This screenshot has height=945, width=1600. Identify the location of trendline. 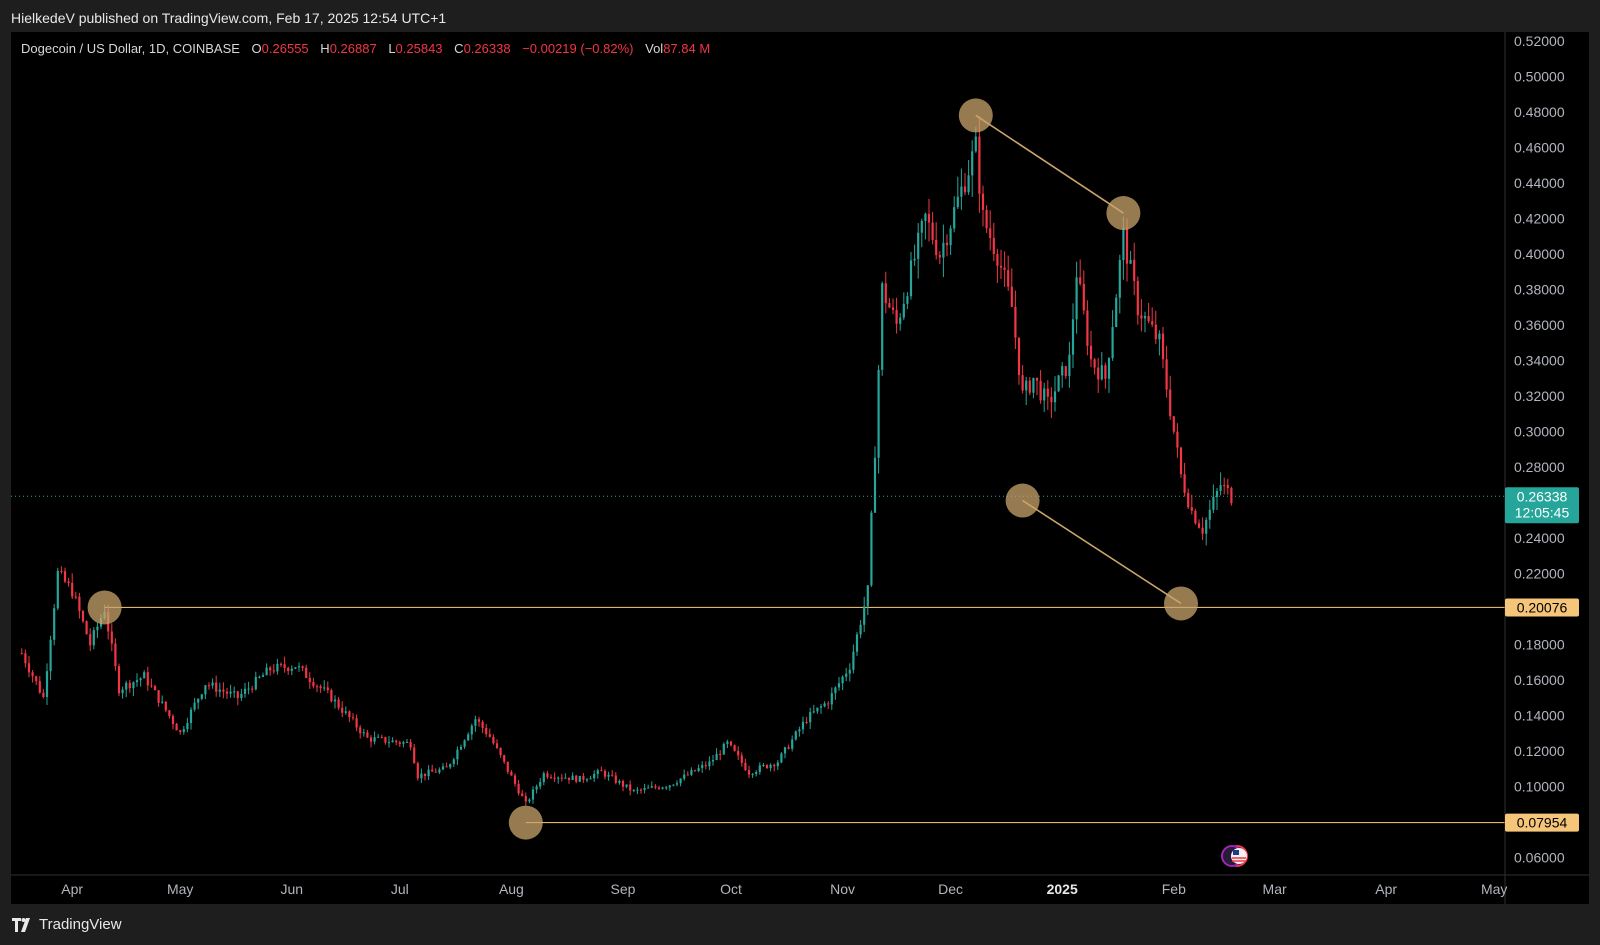
(1102, 552).